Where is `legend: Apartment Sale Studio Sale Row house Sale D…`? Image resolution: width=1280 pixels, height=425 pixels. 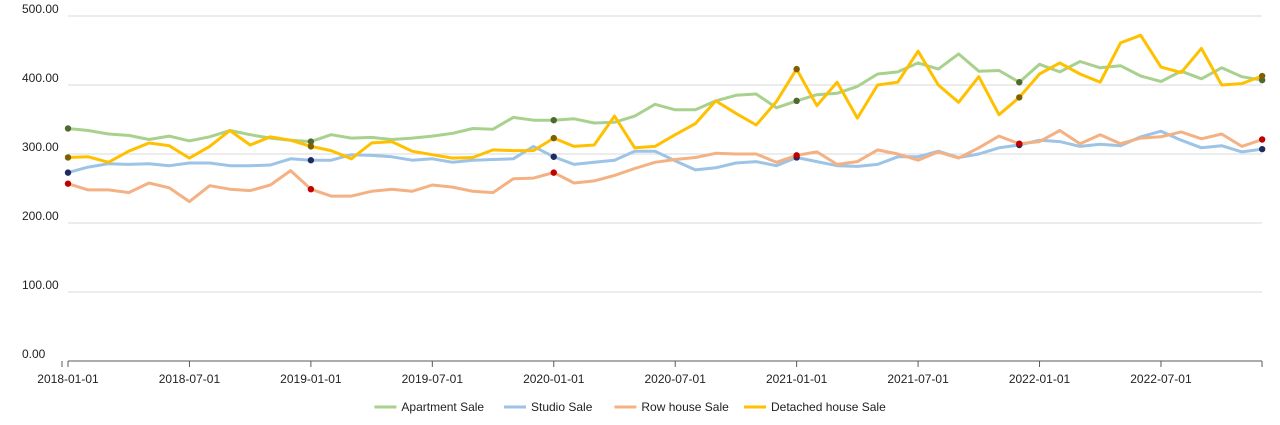
legend: Apartment Sale Studio Sale Row house Sale D… is located at coordinates (630, 407).